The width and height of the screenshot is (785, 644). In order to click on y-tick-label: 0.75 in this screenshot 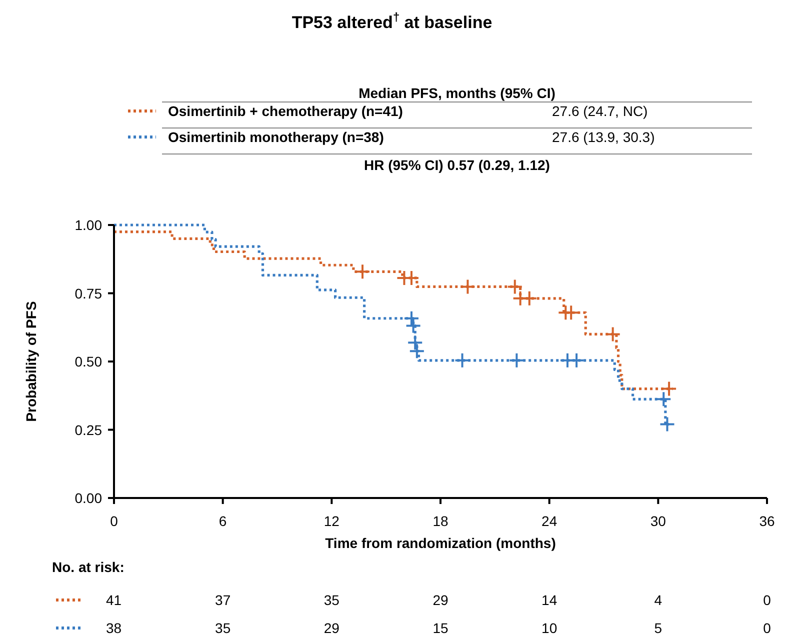, I will do `click(88, 293)`.